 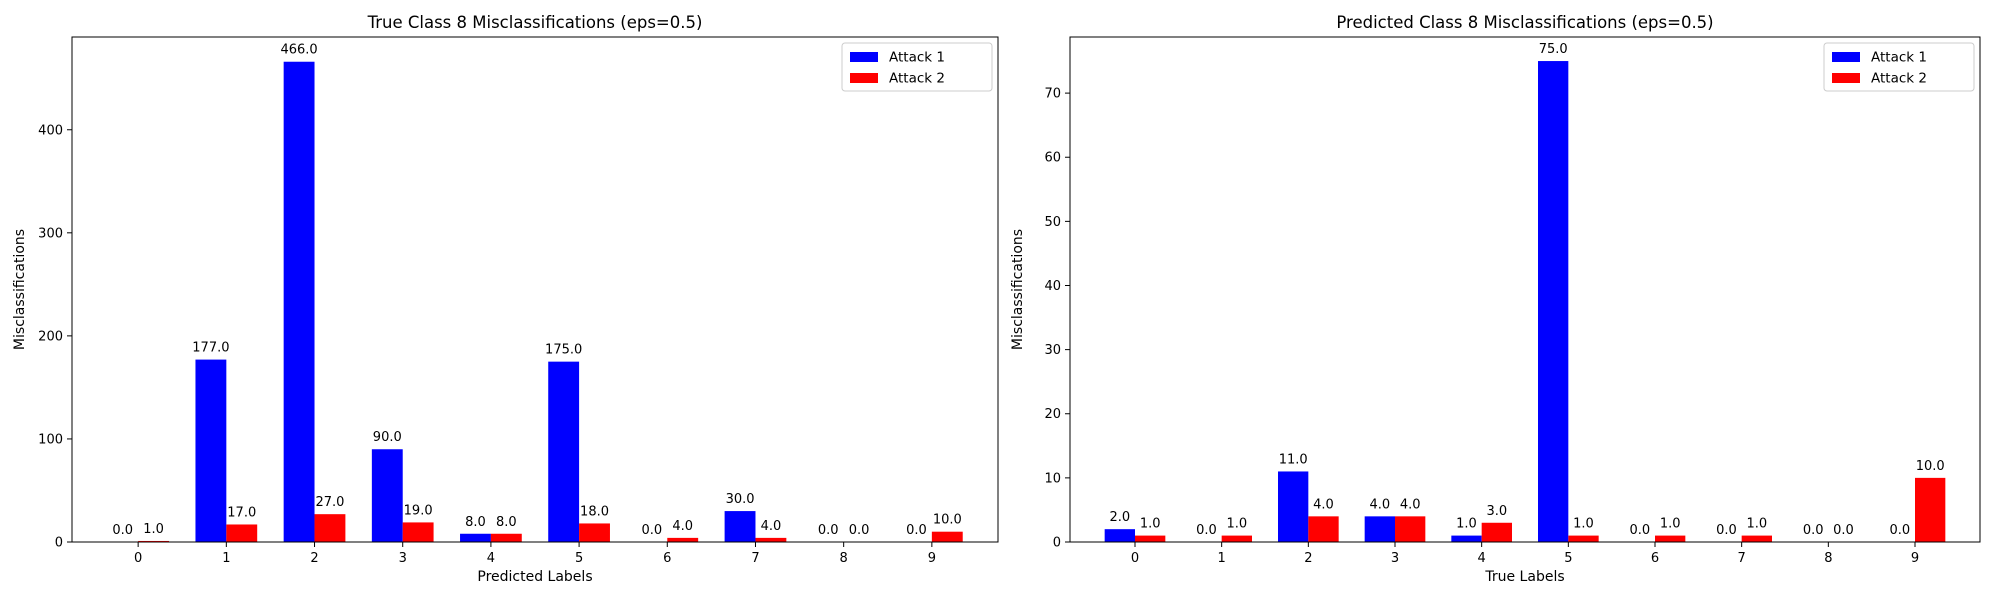 I want to click on y-tick-label: 50, so click(x=1052, y=222).